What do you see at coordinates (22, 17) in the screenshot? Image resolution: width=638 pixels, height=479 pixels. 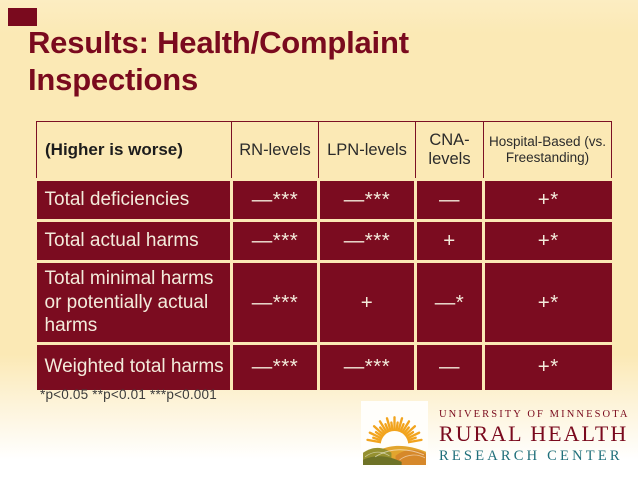 I see `corner-accent-rect` at bounding box center [22, 17].